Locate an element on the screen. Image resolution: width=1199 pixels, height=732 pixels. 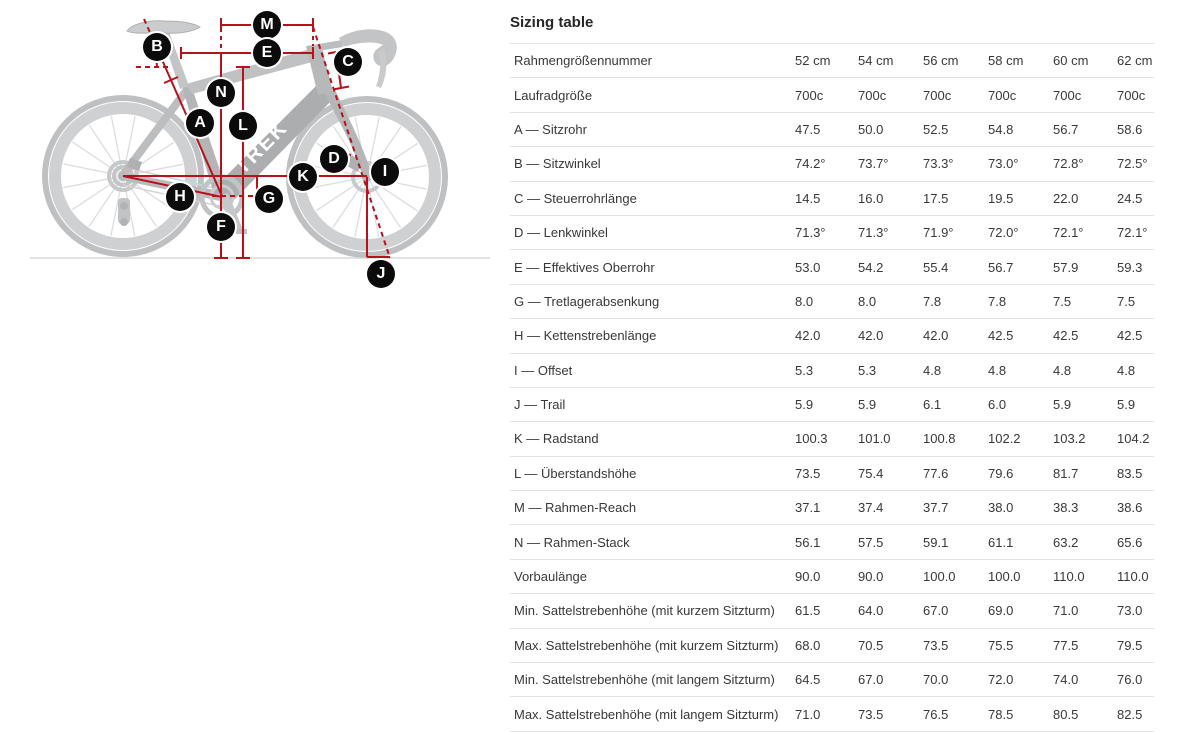
value-cell: 82.5 is located at coordinates (1135, 714).